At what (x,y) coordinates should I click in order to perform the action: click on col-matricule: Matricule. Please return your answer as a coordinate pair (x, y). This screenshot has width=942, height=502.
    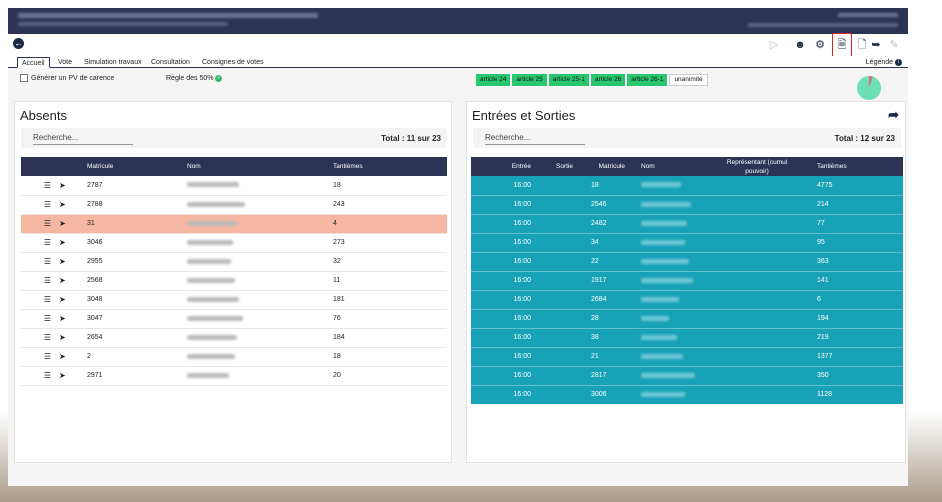
    Looking at the image, I should click on (100, 166).